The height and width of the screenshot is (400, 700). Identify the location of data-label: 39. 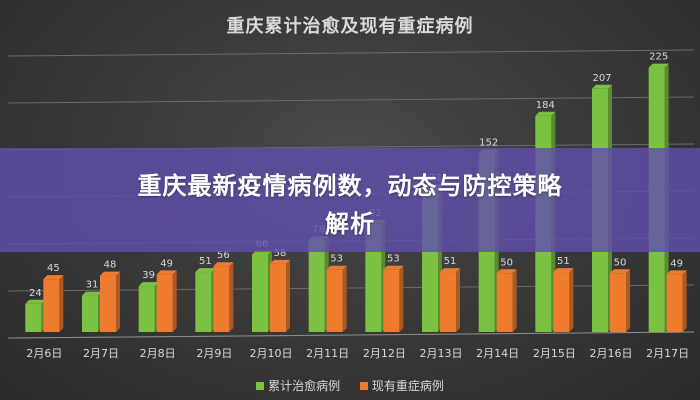
(148, 275).